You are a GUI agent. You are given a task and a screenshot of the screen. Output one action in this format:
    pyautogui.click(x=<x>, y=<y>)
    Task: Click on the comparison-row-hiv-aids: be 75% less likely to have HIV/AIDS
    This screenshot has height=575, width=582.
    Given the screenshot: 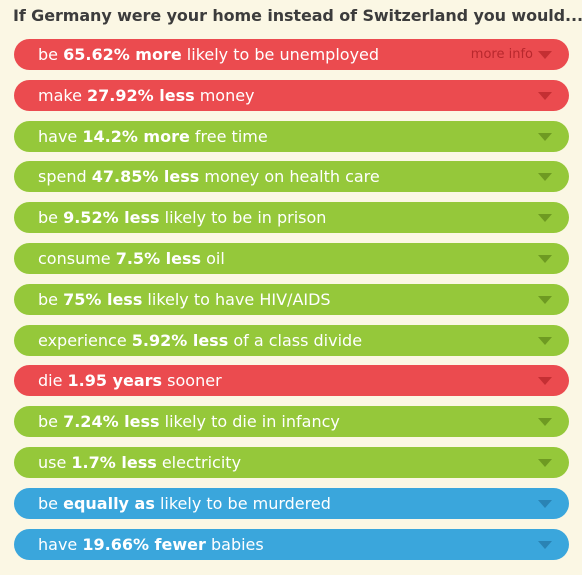 What is the action you would take?
    pyautogui.click(x=291, y=299)
    